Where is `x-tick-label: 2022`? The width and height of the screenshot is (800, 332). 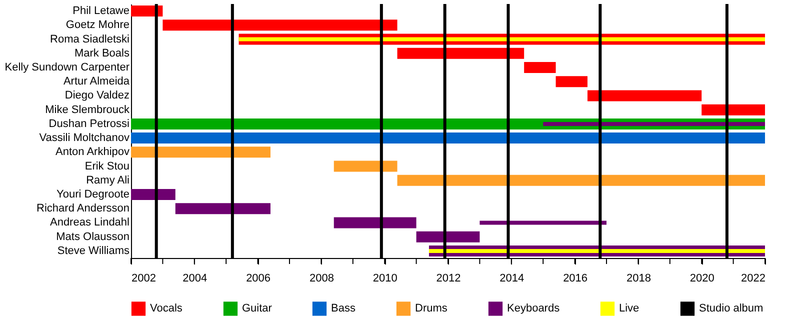 x-tick-label: 2022 is located at coordinates (753, 278).